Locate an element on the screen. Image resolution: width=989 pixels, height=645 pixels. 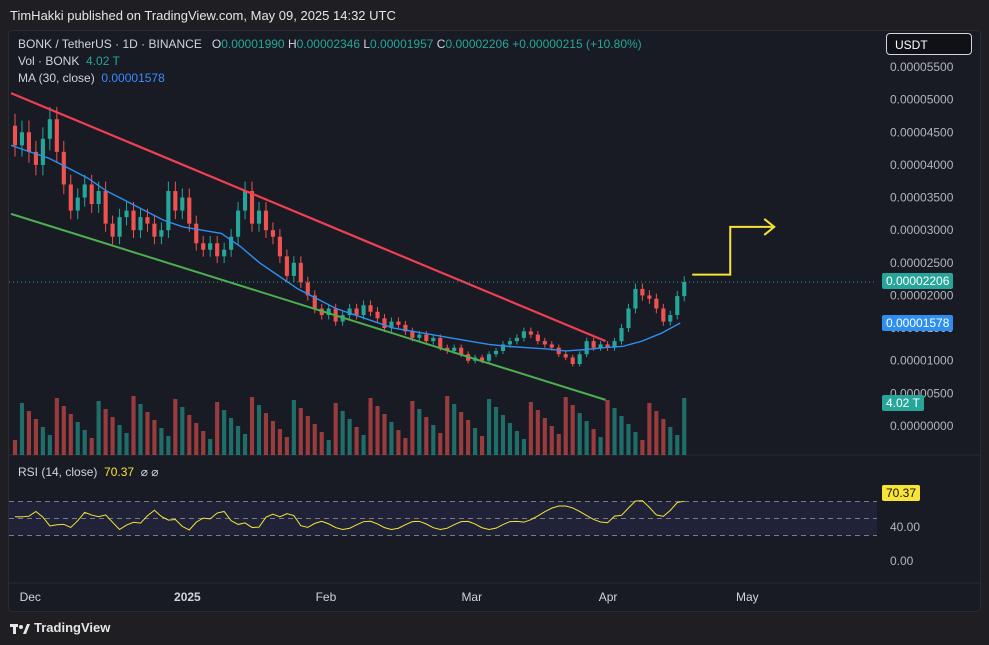
currency-button: USDT is located at coordinates (929, 44).